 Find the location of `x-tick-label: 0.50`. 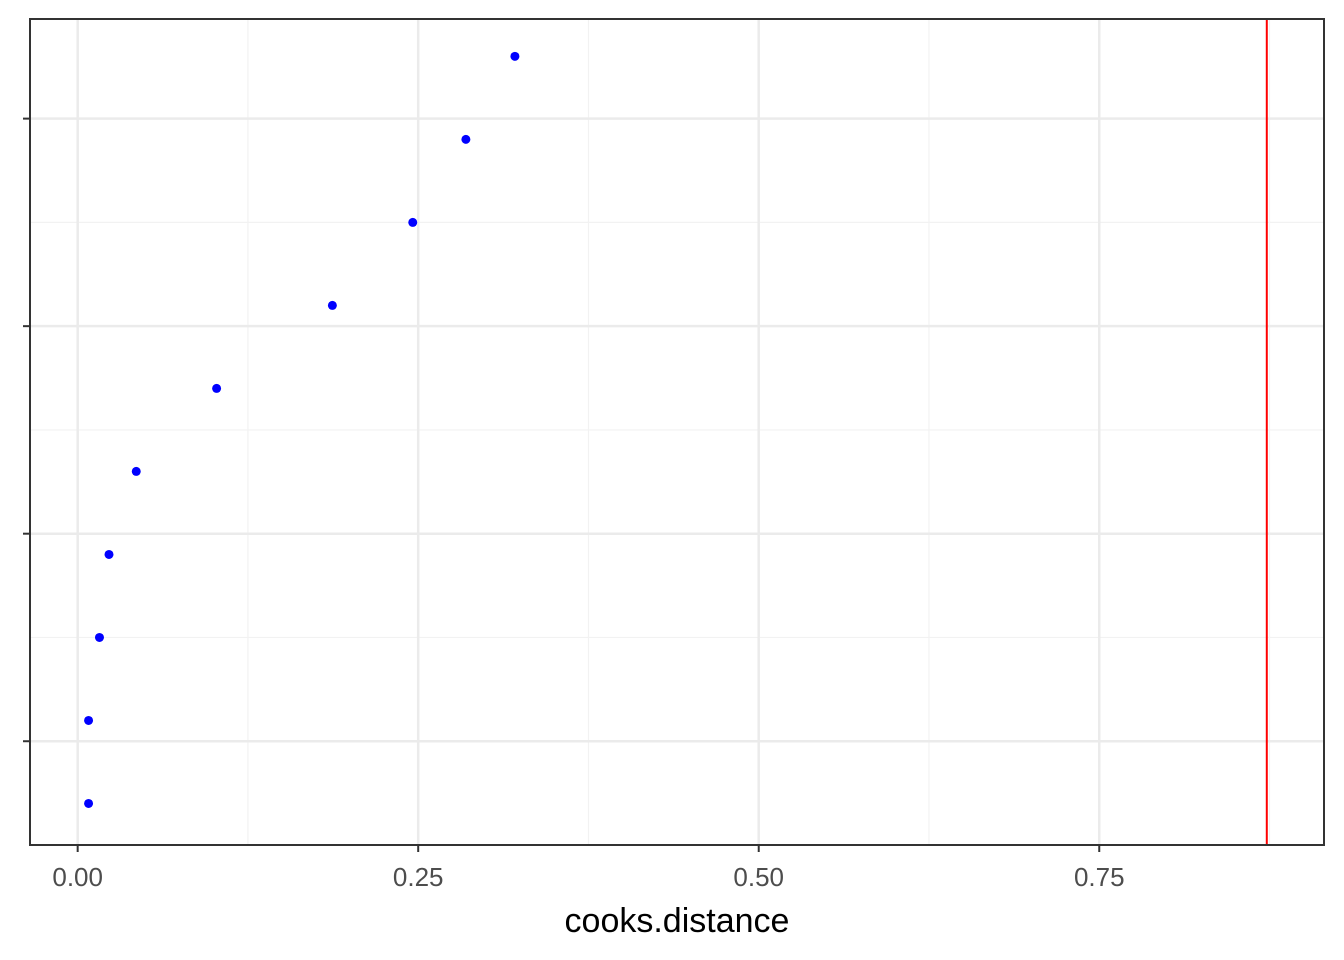

x-tick-label: 0.50 is located at coordinates (758, 877).